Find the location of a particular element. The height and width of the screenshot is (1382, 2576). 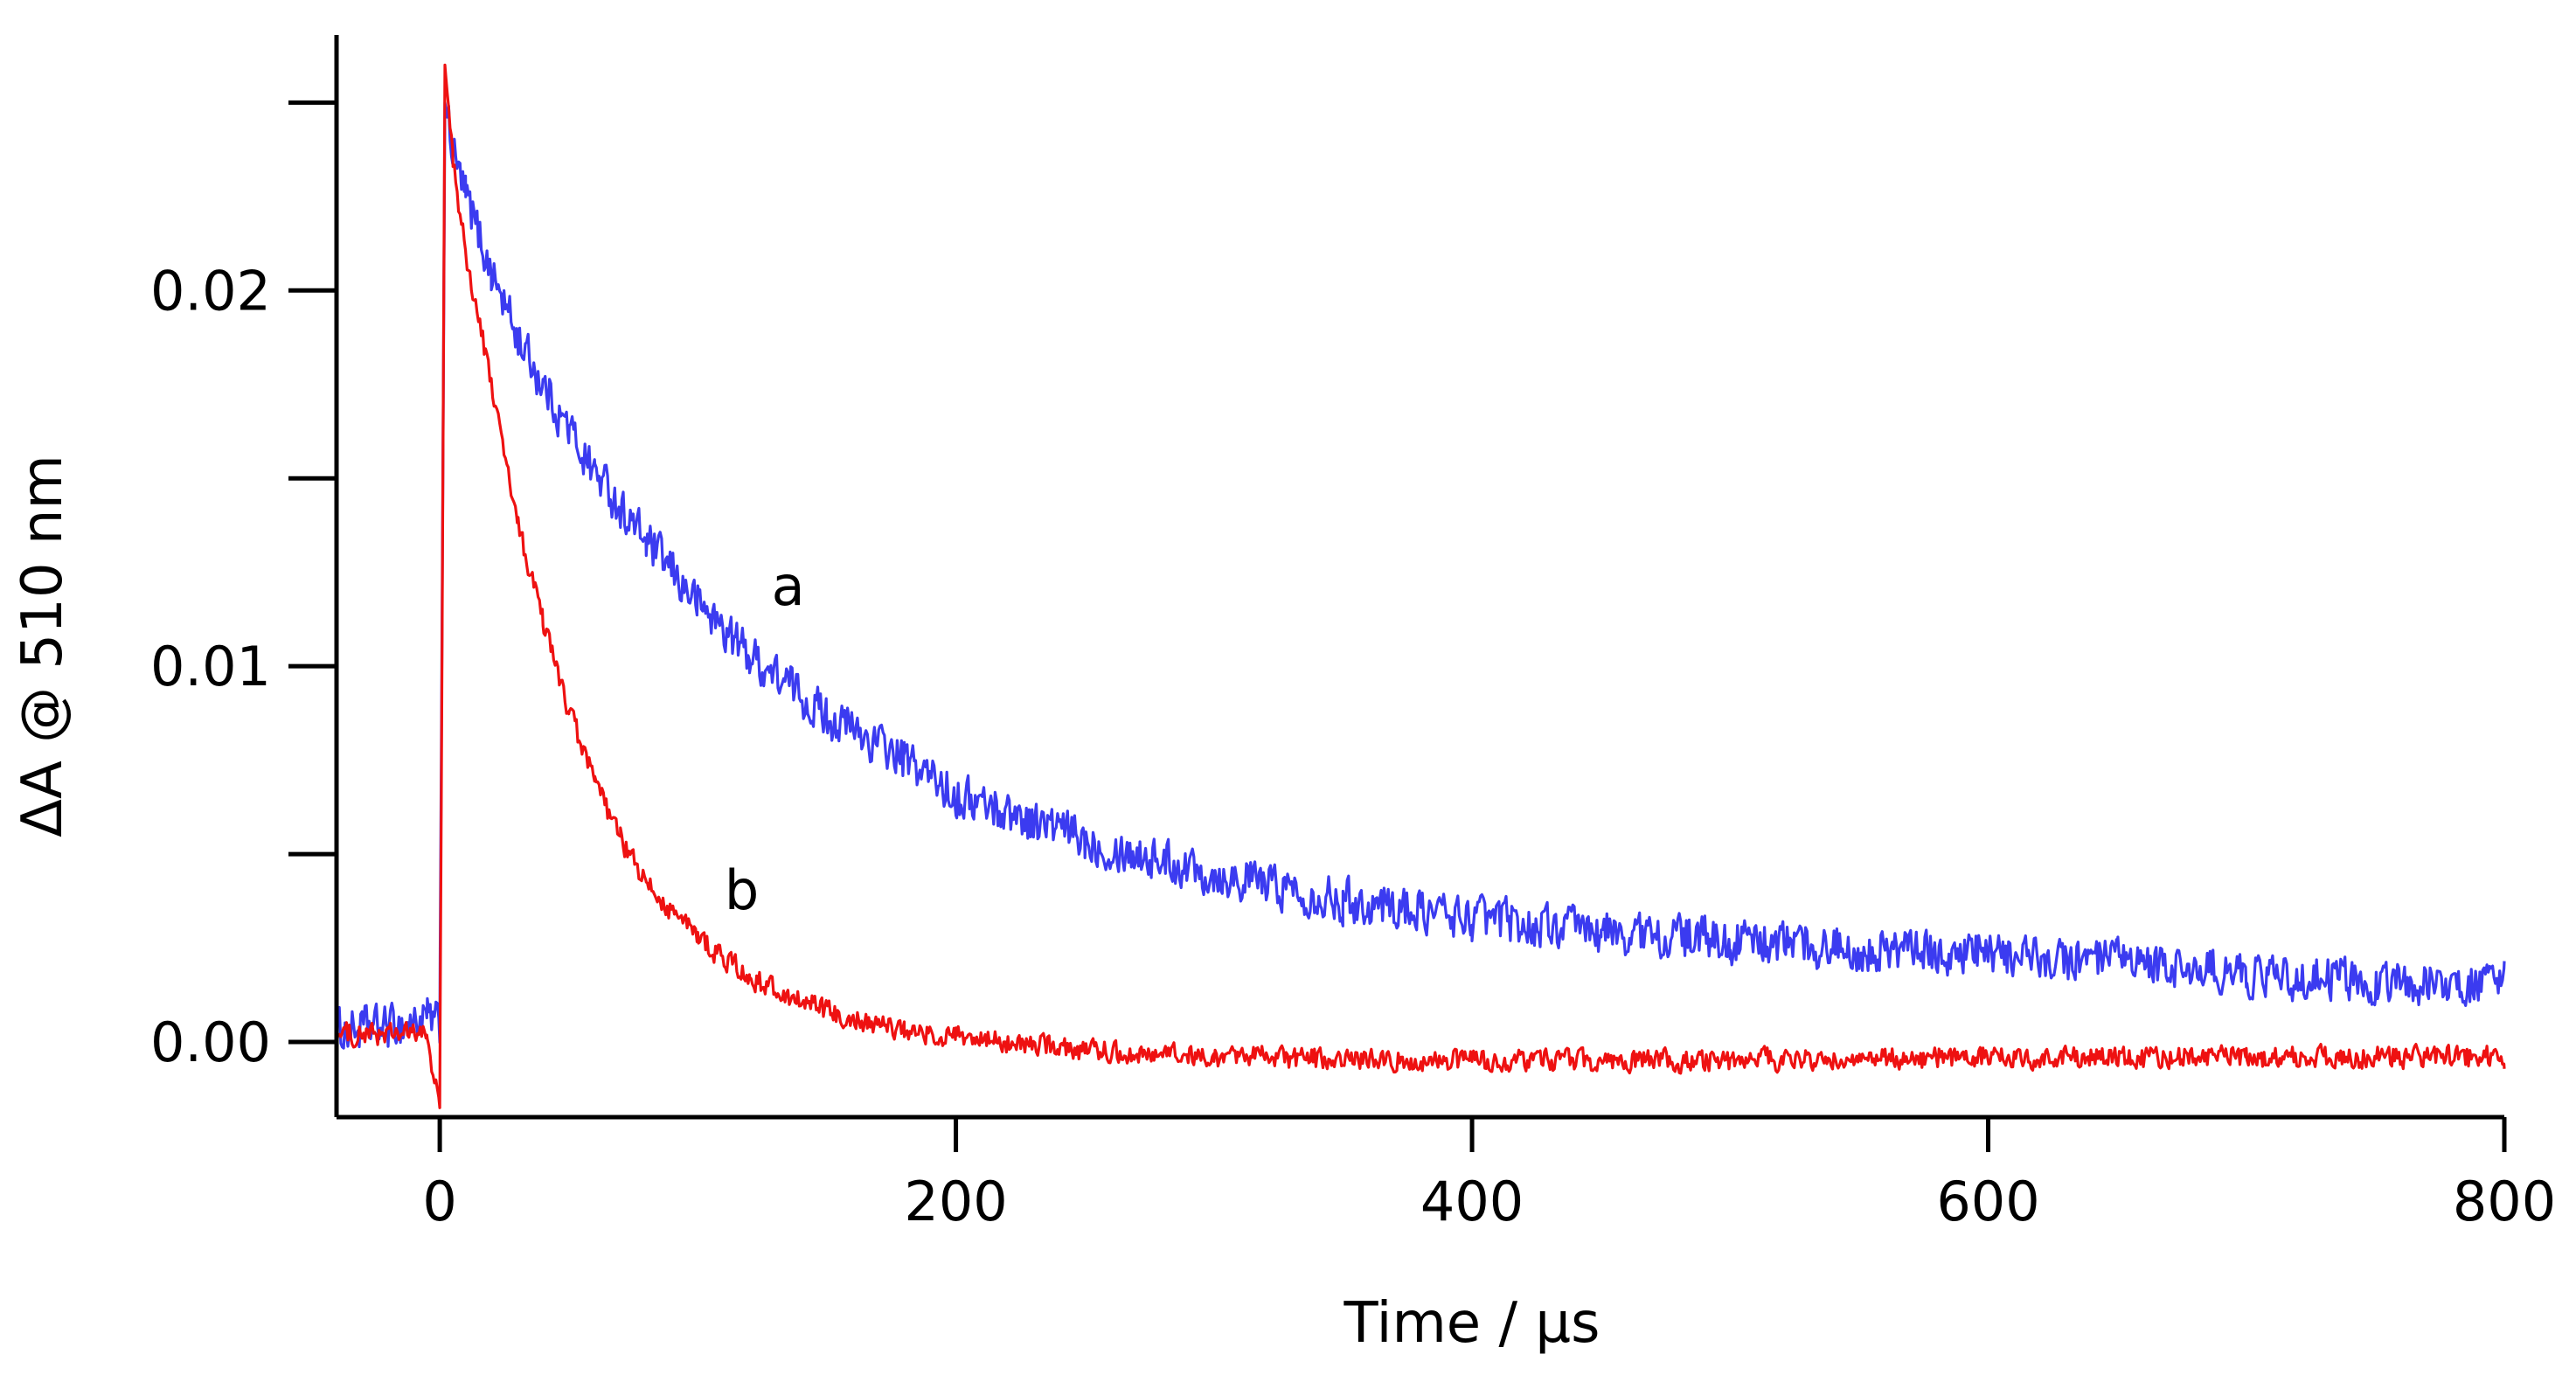

annotations-group: ab is located at coordinates (765, 738).